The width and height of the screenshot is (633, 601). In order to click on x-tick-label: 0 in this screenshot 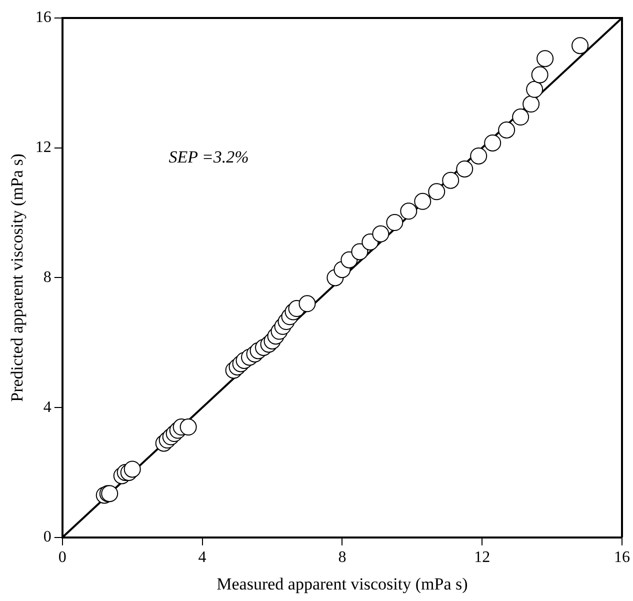, I will do `click(62, 557)`.